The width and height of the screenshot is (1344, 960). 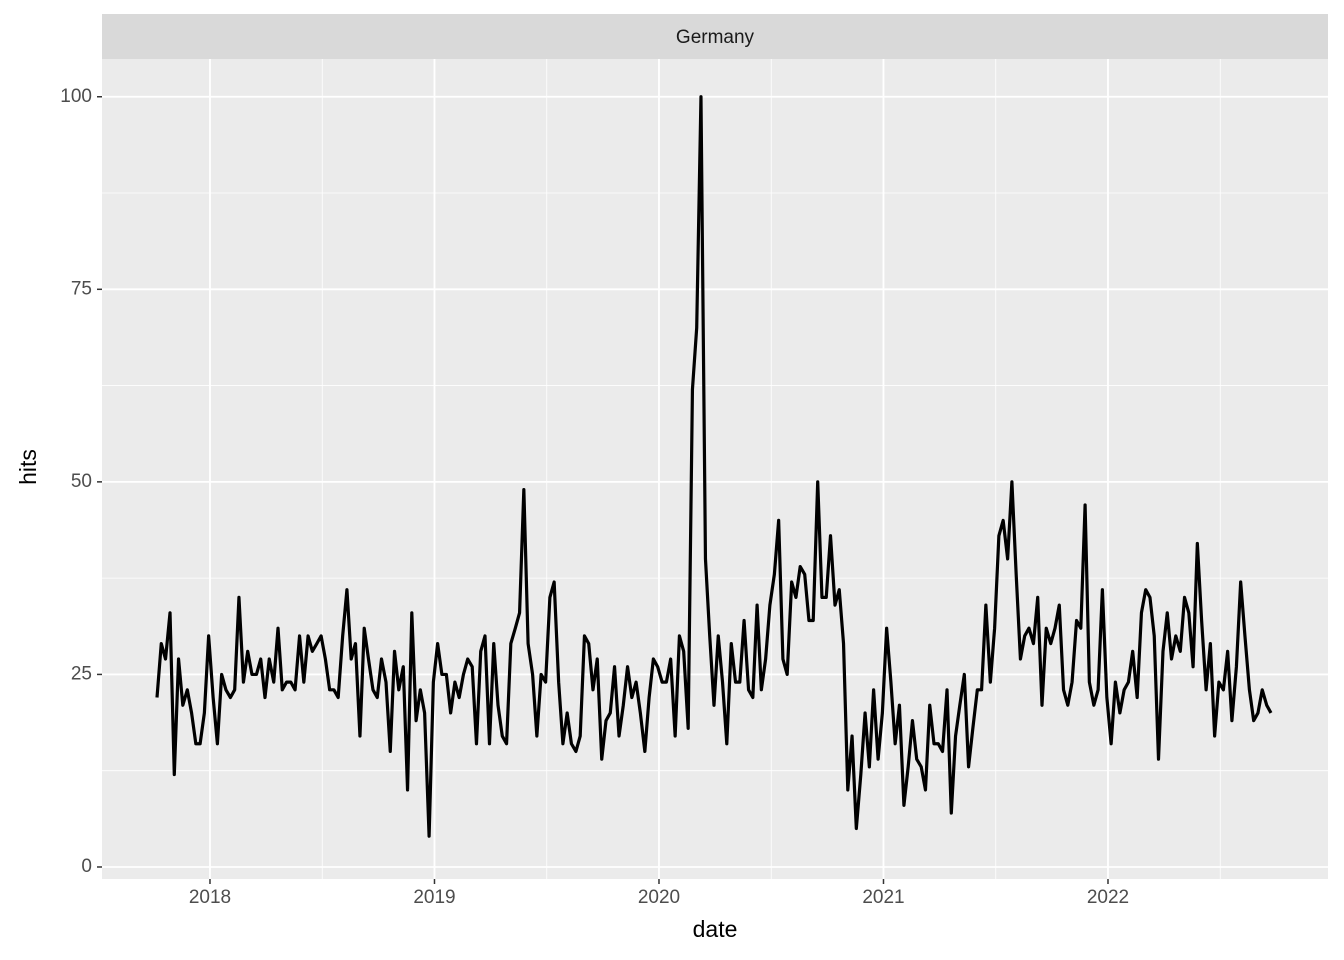 I want to click on x-axis-title: date, so click(x=715, y=929).